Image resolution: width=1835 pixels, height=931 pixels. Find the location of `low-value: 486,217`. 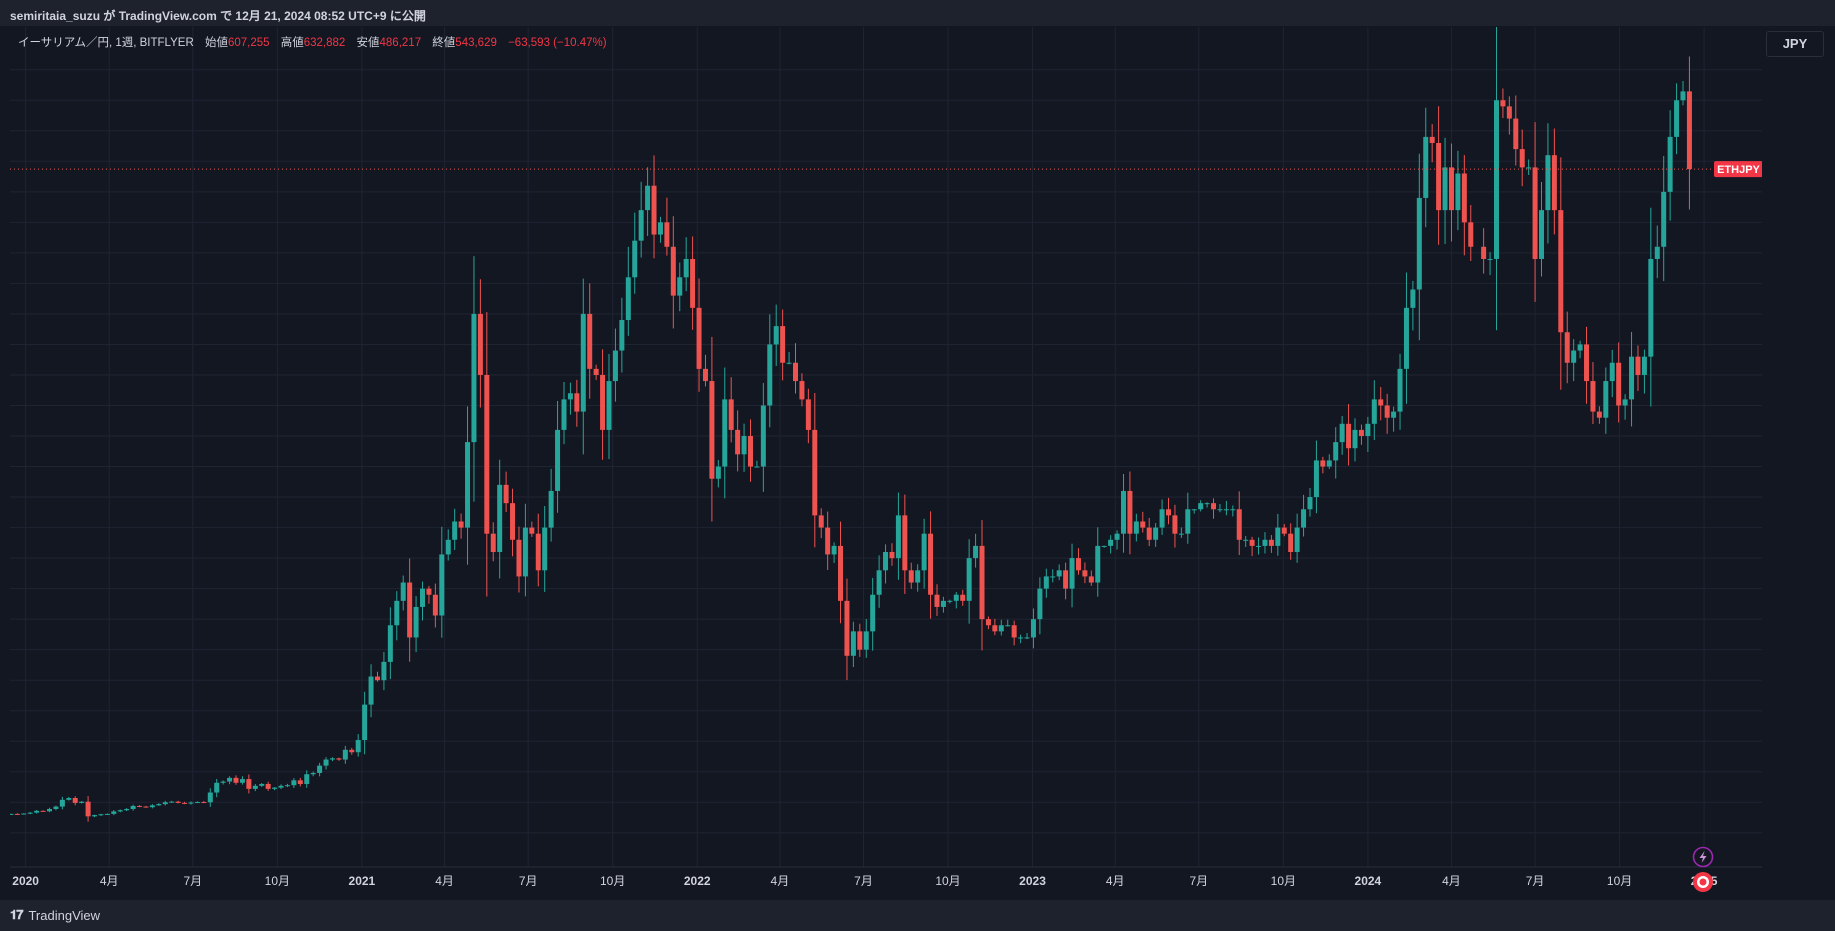

low-value: 486,217 is located at coordinates (400, 43).